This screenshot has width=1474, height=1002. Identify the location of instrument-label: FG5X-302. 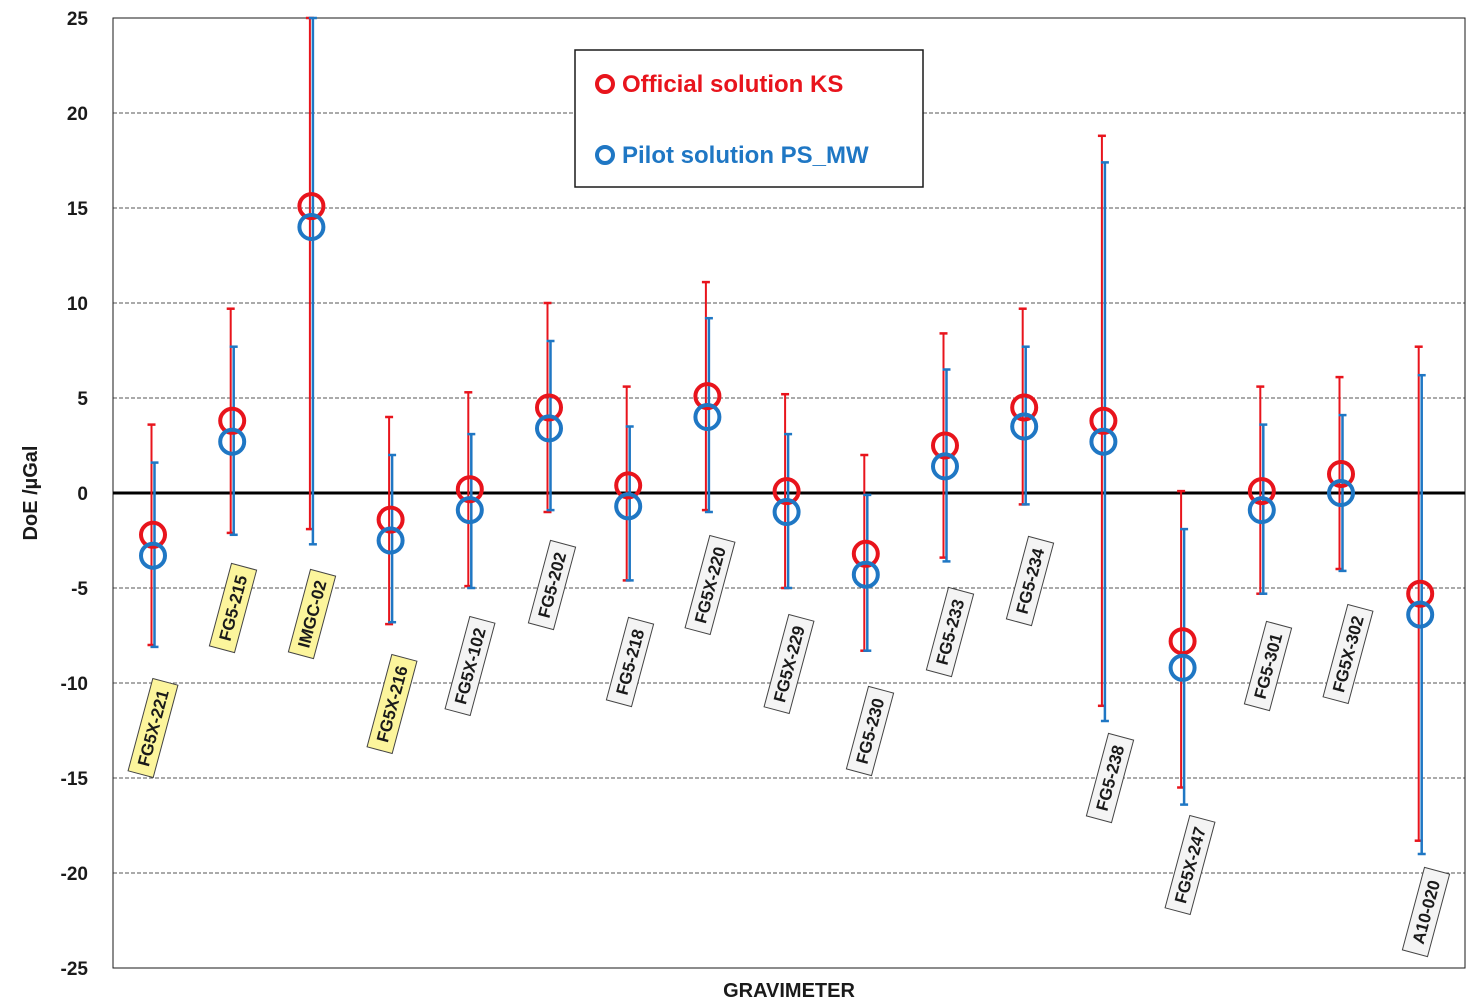
(1348, 654).